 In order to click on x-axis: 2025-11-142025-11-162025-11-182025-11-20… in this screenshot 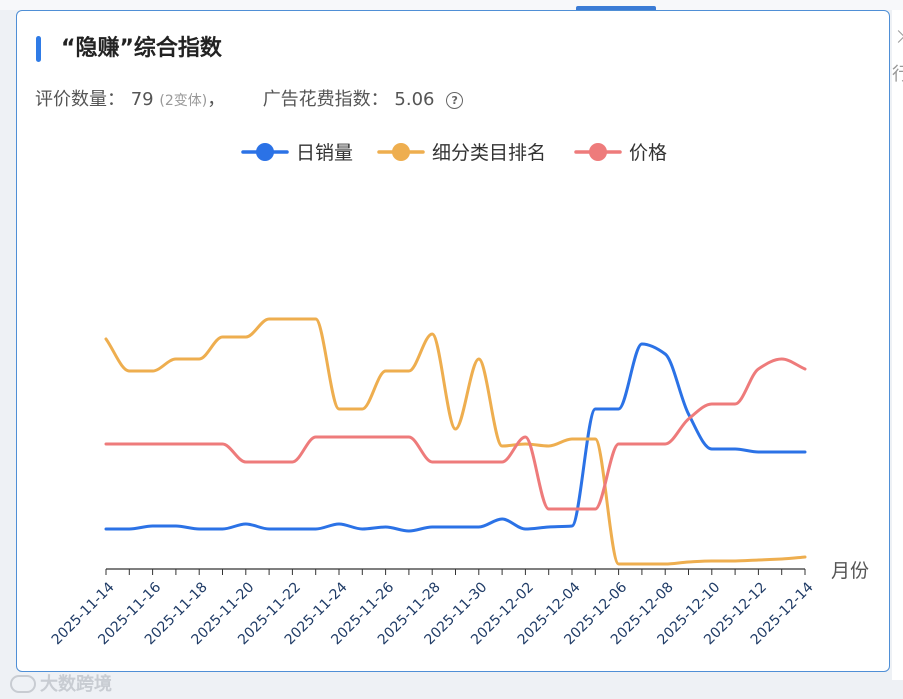, I will do `click(459, 604)`.